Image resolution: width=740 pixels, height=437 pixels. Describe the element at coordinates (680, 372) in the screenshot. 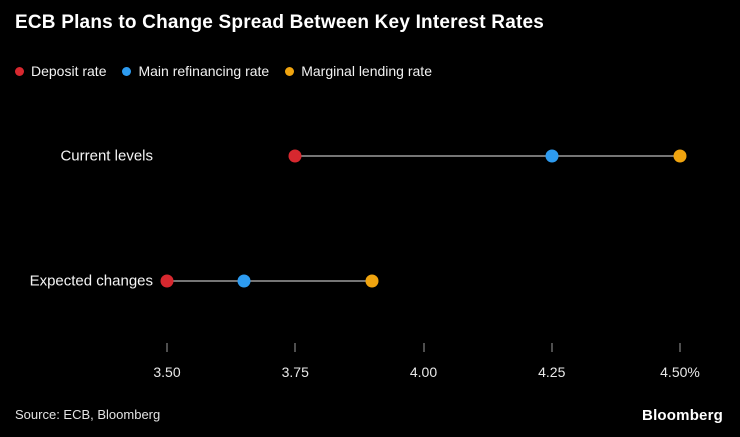

I see `tick-label: 4.50%` at that location.